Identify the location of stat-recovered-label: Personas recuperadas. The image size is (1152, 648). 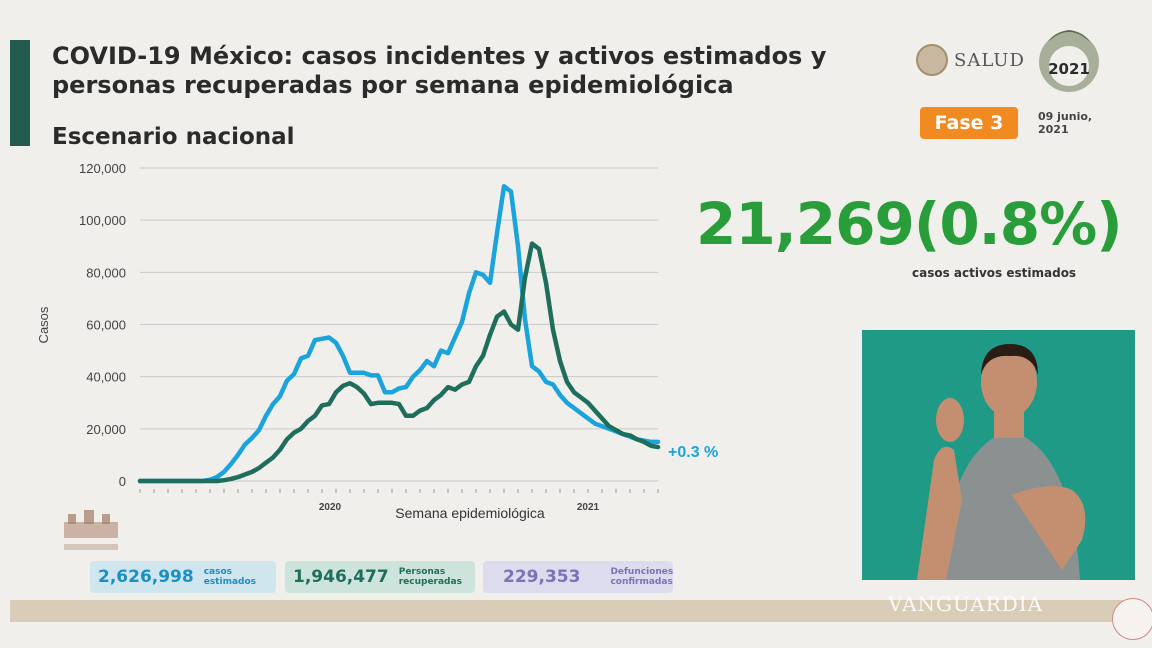
(430, 577).